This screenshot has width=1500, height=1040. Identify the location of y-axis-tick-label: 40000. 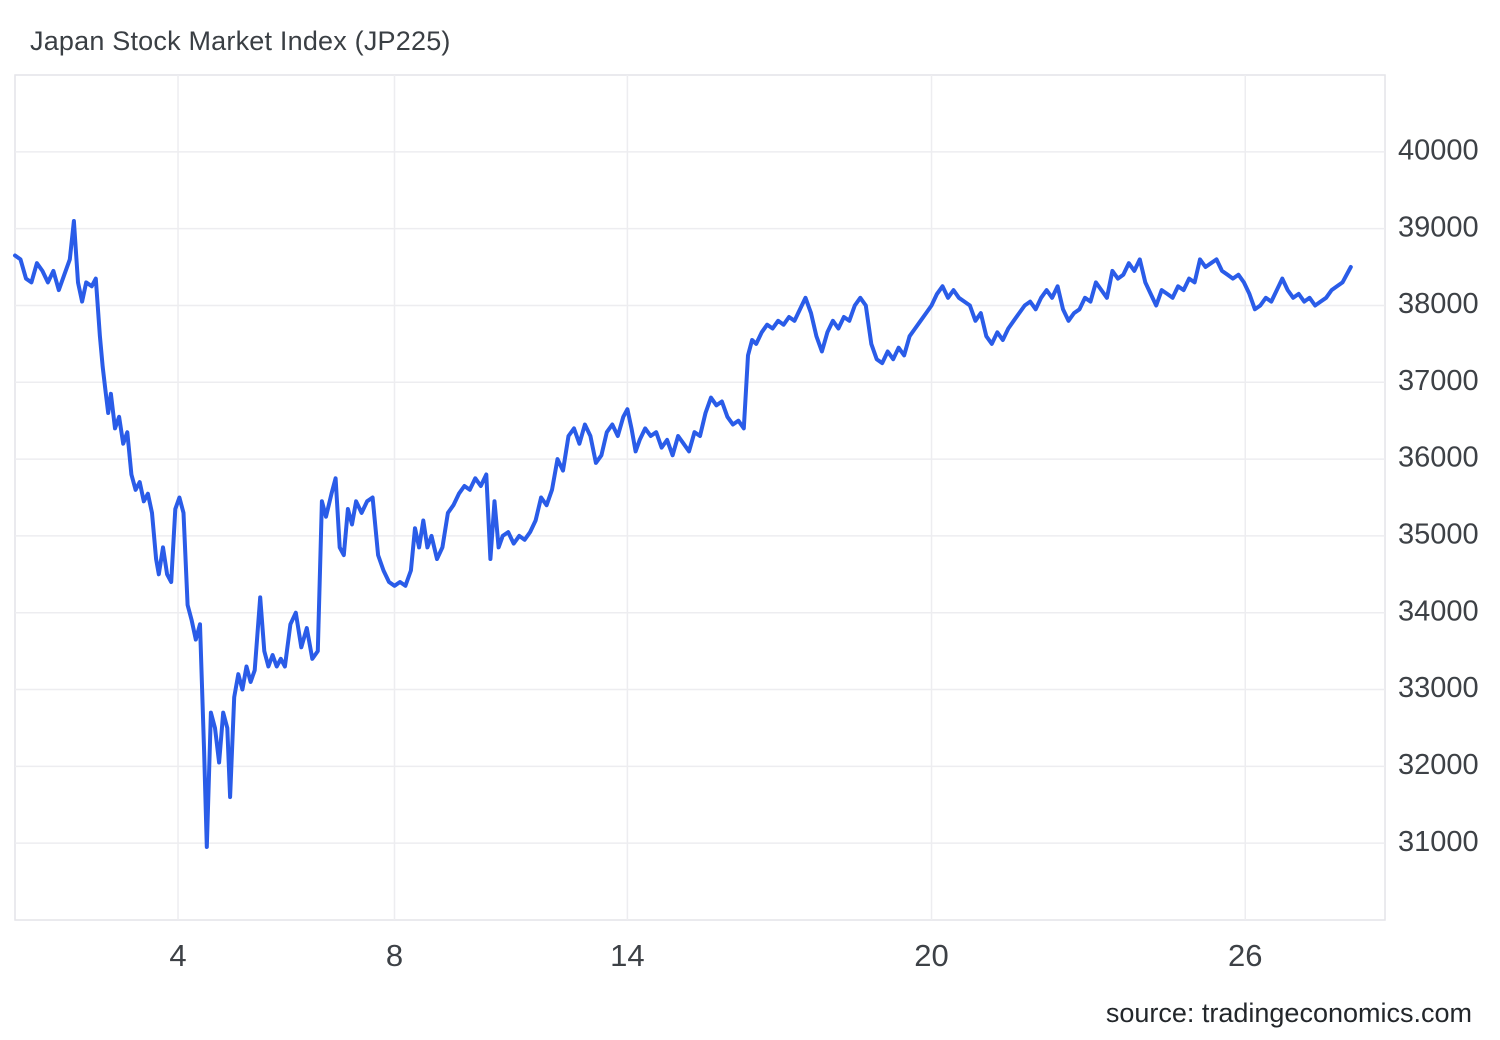
(1438, 150).